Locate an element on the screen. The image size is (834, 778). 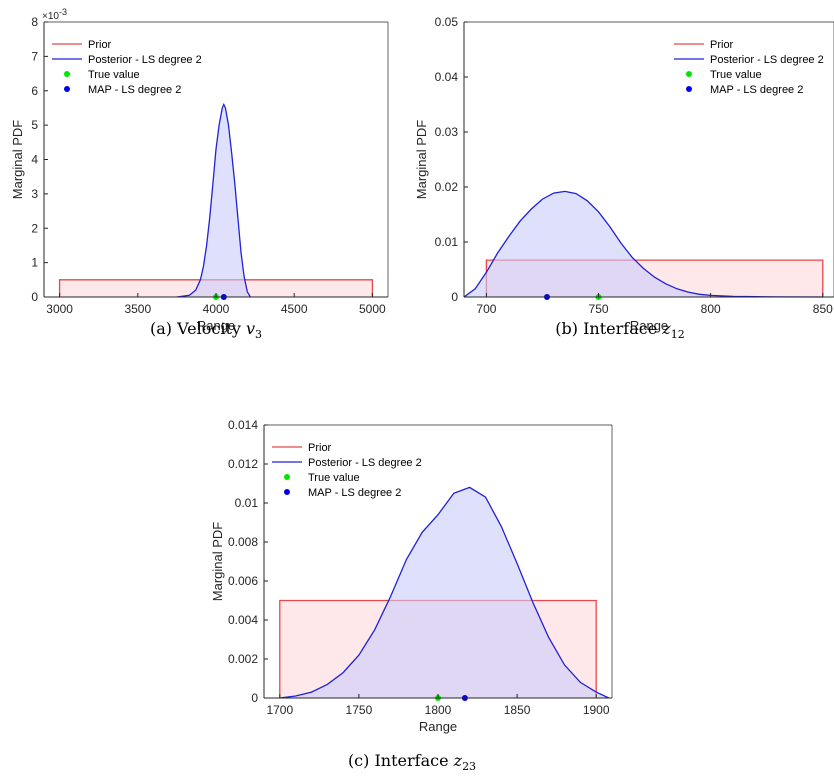
legend-label-a-0: Prior is located at coordinates (100, 45).